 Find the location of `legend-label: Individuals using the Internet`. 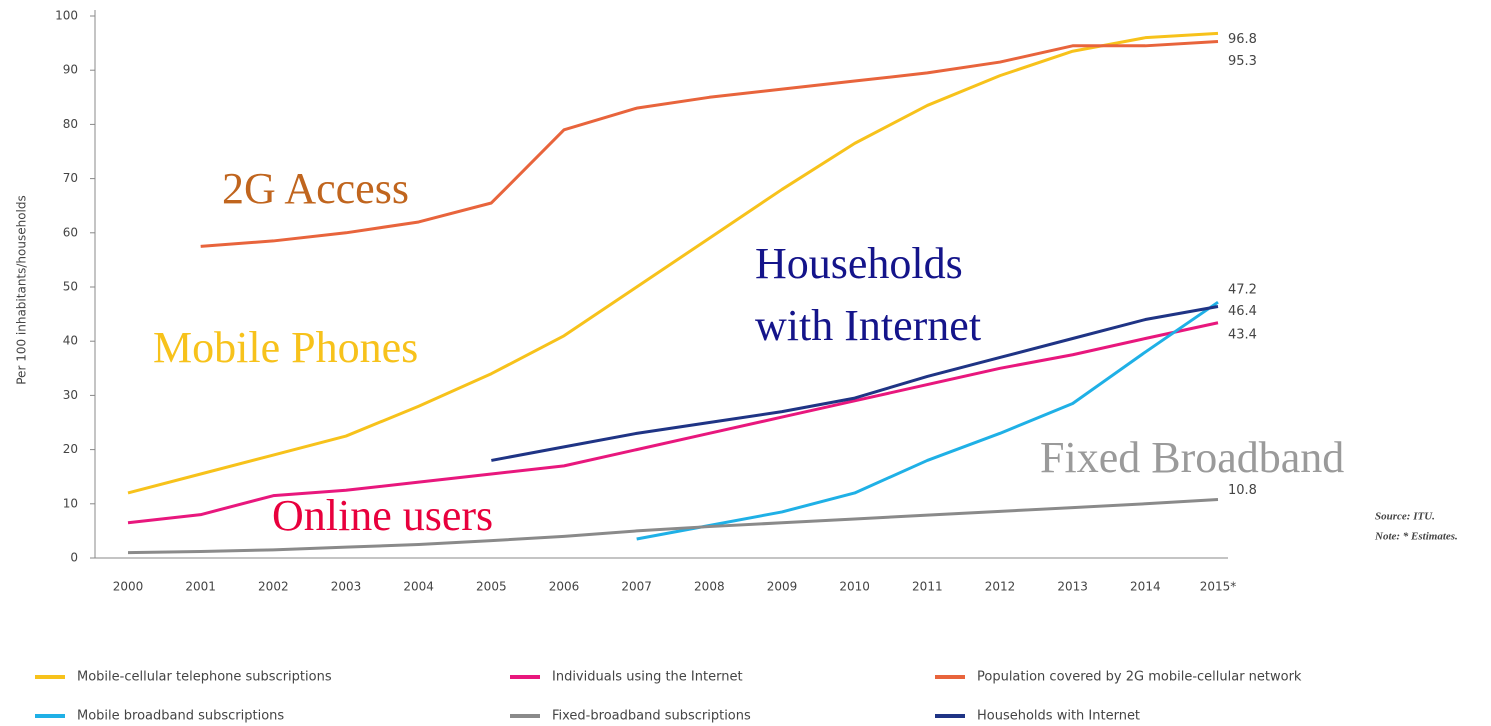

legend-label: Individuals using the Internet is located at coordinates (647, 677).